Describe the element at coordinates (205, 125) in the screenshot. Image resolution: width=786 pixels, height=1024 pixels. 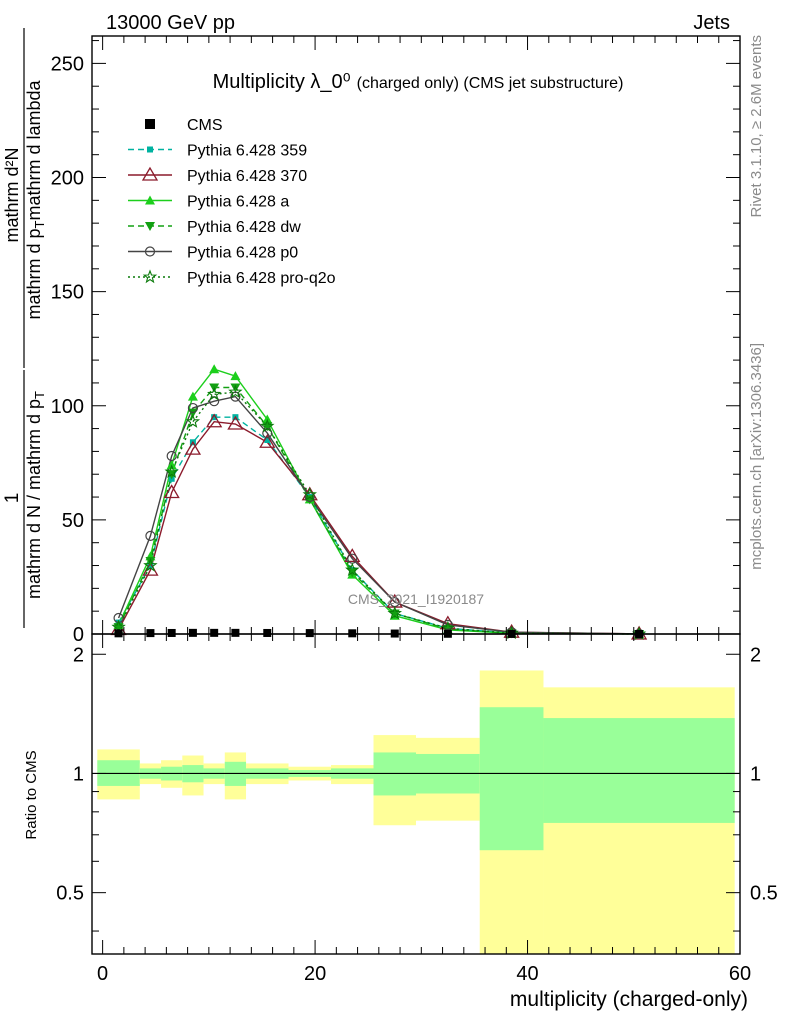
I see `legend-label-0: CMS` at that location.